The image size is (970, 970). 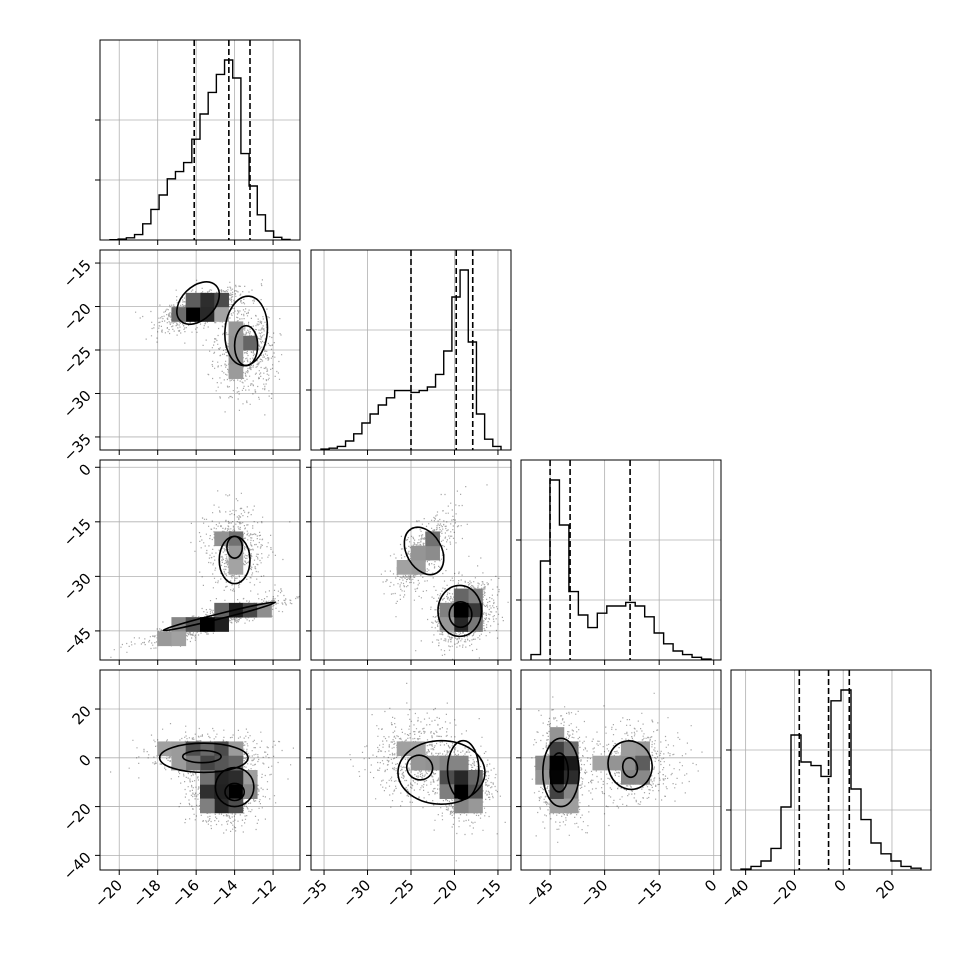 I want to click on scatter-points, so click(x=205, y=574).